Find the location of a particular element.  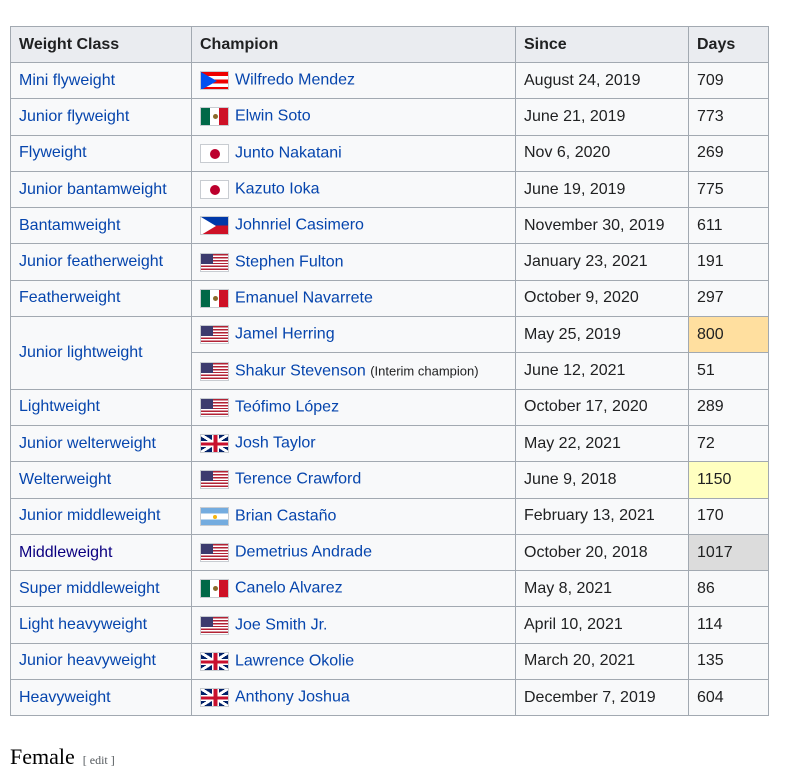

champion-cell: Wilfredo Mendez is located at coordinates (353, 80).